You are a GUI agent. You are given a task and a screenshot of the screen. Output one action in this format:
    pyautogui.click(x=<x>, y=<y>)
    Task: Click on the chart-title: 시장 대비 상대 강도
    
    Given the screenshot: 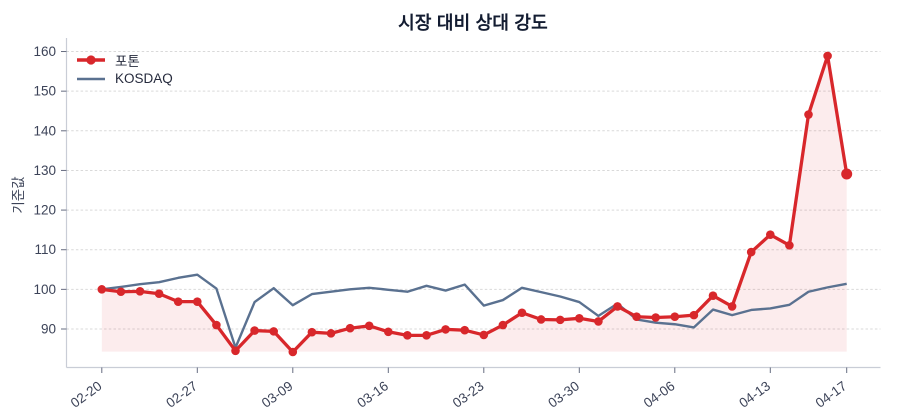 What is the action you would take?
    pyautogui.click(x=473, y=23)
    